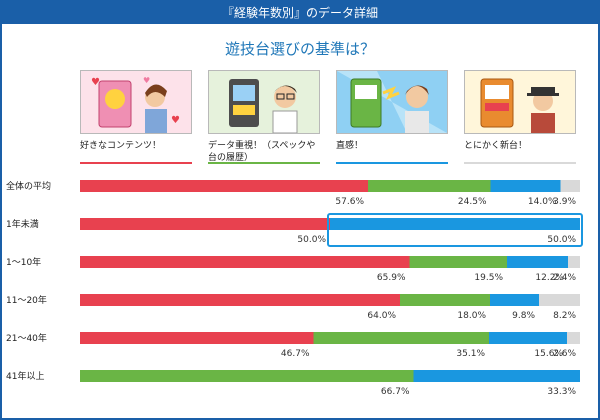  What do you see at coordinates (23, 262) in the screenshot?
I see `category-label: 1〜10年` at bounding box center [23, 262].